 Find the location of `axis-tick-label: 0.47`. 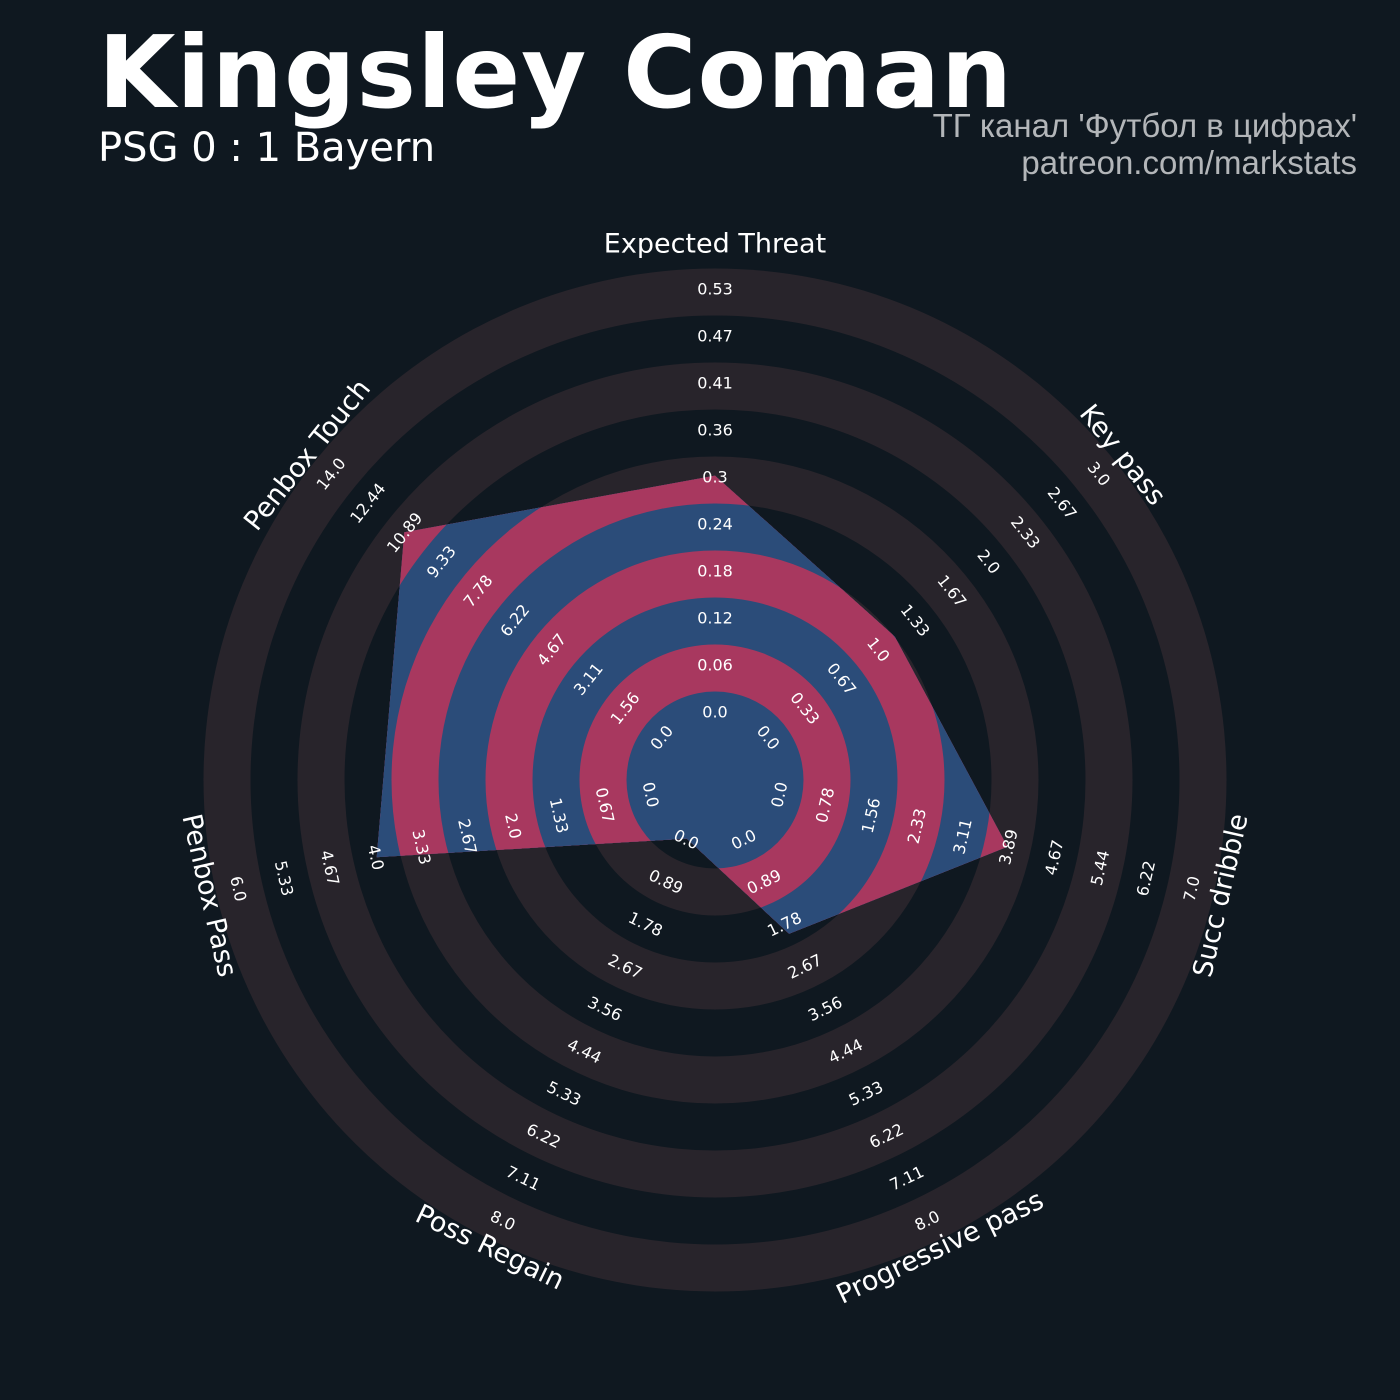

axis-tick-label: 0.47 is located at coordinates (715, 336).